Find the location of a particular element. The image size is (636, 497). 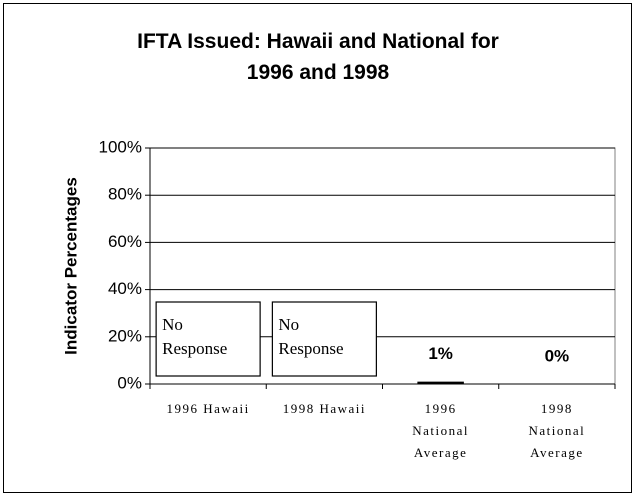

y-tick-label: 40% is located at coordinates (125, 288).